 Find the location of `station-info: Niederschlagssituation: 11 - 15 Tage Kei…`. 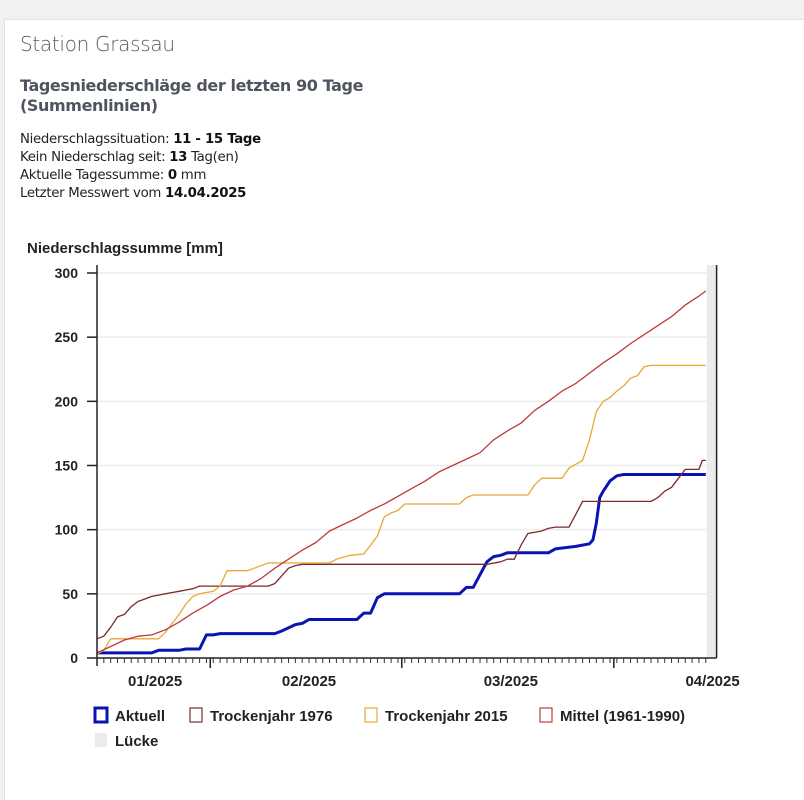

station-info: Niederschlagssituation: 11 - 15 Tage Kei… is located at coordinates (140, 167).